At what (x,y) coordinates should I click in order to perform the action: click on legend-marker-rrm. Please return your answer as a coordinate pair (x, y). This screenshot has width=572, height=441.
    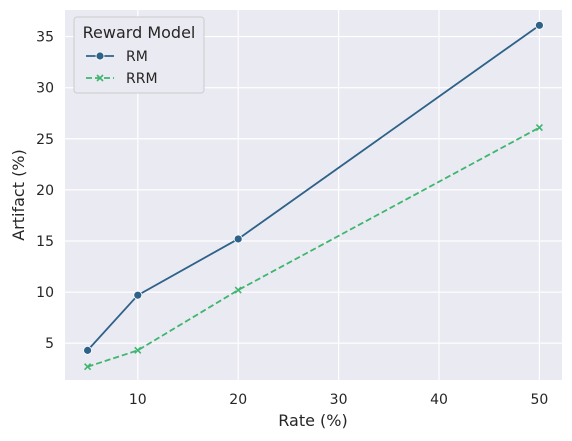
    Looking at the image, I should click on (100, 78).